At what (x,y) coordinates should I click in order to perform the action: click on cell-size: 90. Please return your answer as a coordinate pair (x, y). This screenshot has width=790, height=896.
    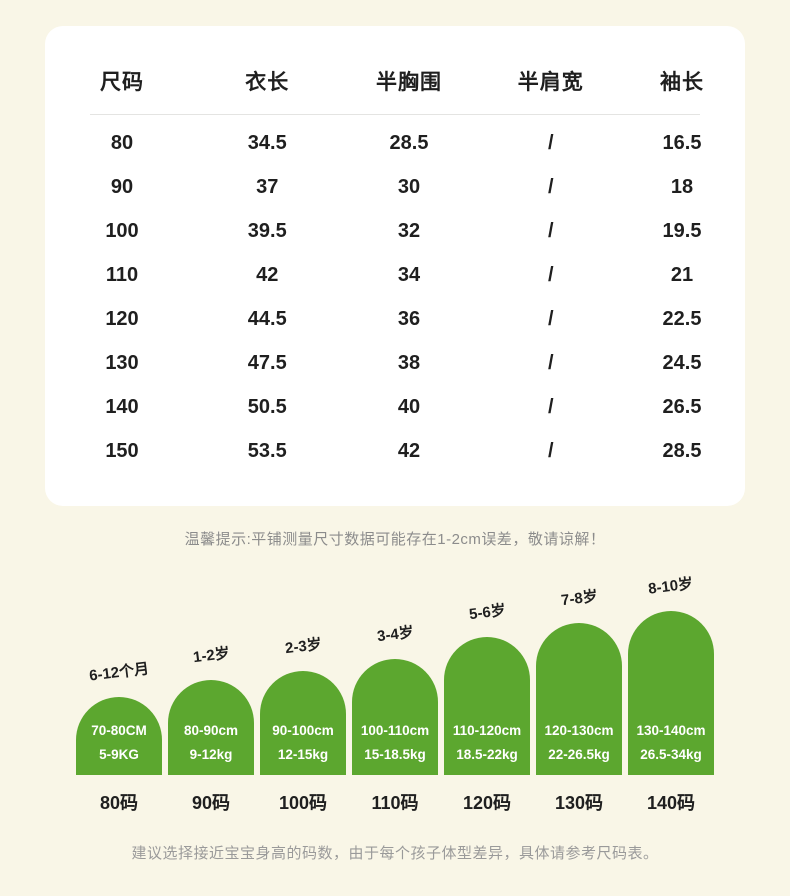
    Looking at the image, I should click on (122, 187).